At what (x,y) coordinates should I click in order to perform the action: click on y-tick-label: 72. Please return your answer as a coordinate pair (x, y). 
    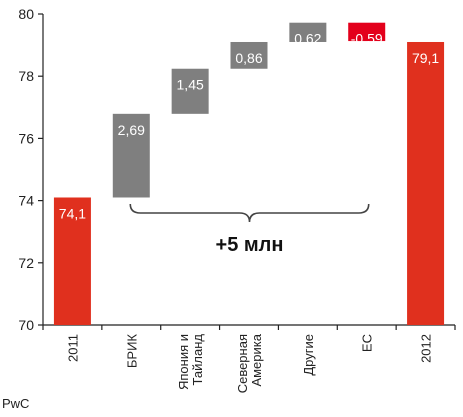
    Looking at the image, I should click on (26, 263).